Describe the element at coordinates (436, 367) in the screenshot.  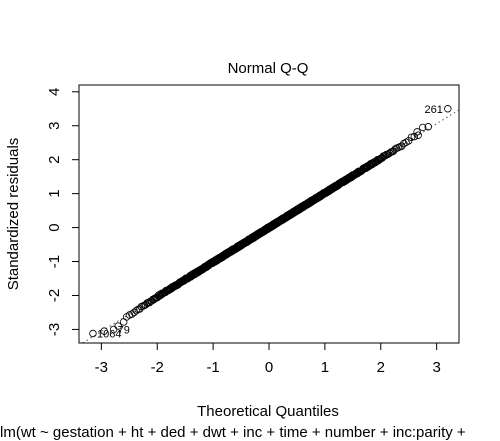
I see `x-tick-label: 3` at that location.